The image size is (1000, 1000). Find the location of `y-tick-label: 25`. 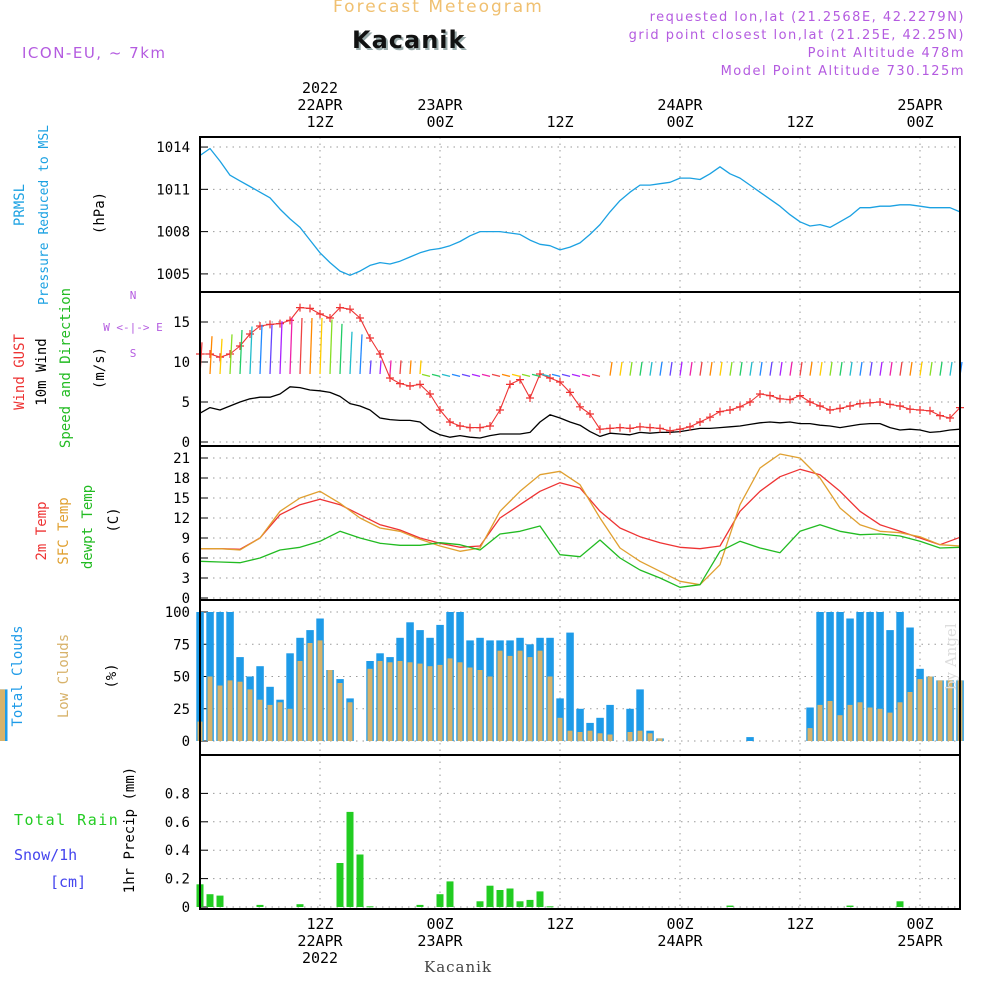

y-tick-label: 25 is located at coordinates (181, 710).